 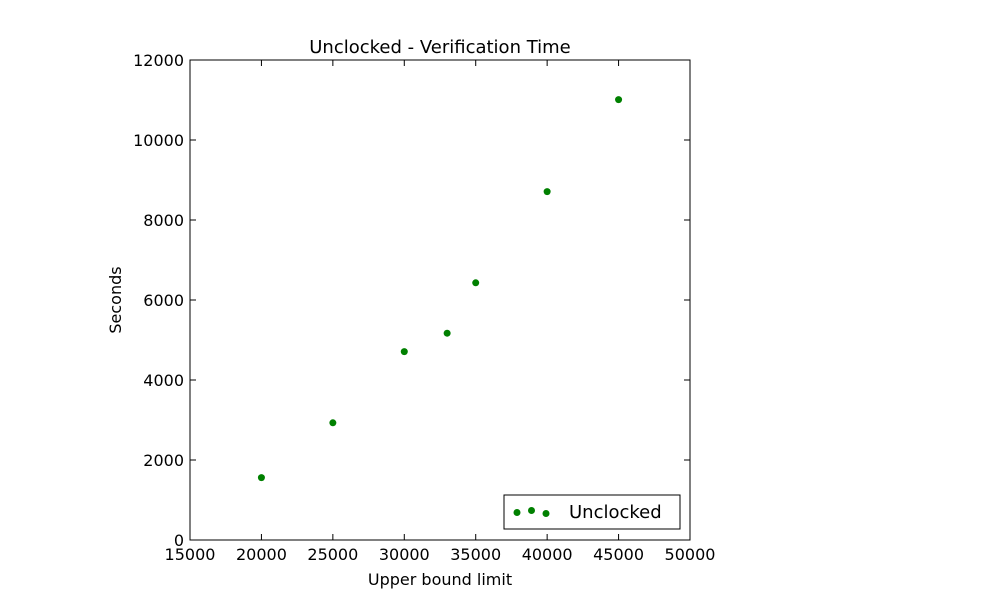 What do you see at coordinates (440, 579) in the screenshot?
I see `x-axis-label: Upper bound limit` at bounding box center [440, 579].